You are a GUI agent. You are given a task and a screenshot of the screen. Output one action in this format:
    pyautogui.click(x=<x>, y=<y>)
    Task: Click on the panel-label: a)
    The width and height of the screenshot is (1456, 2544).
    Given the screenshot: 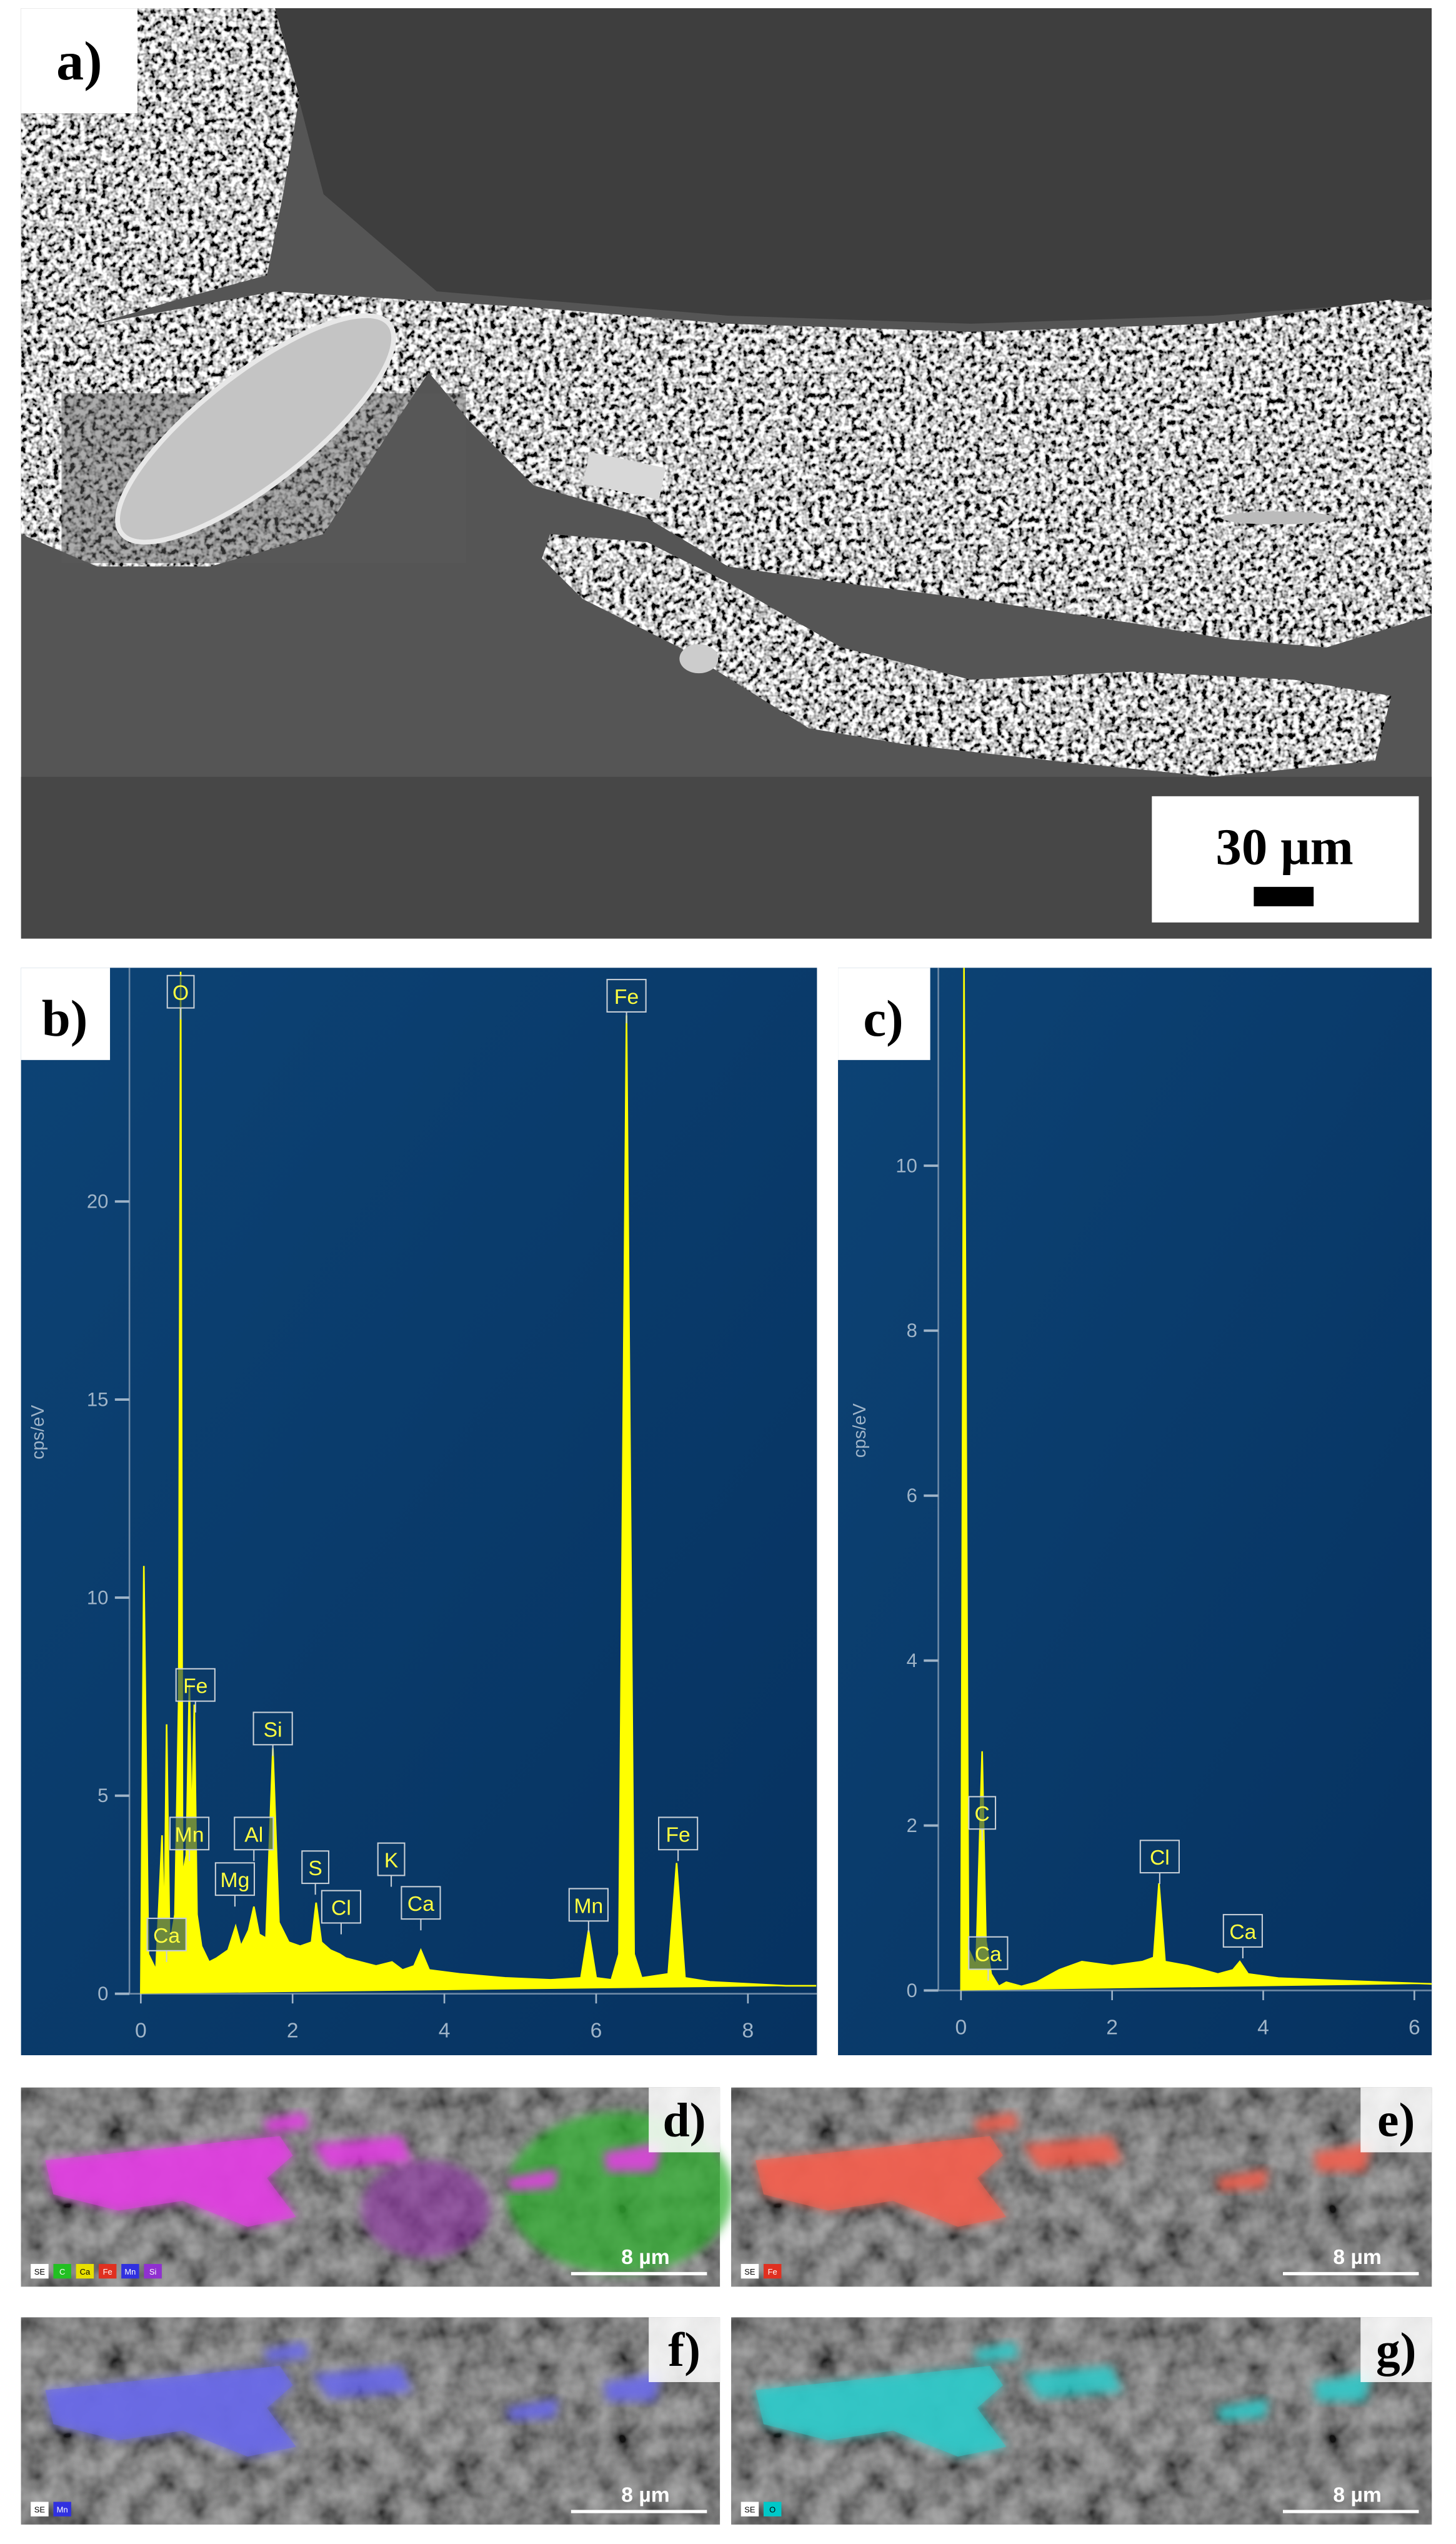 What is the action you would take?
    pyautogui.click(x=79, y=61)
    